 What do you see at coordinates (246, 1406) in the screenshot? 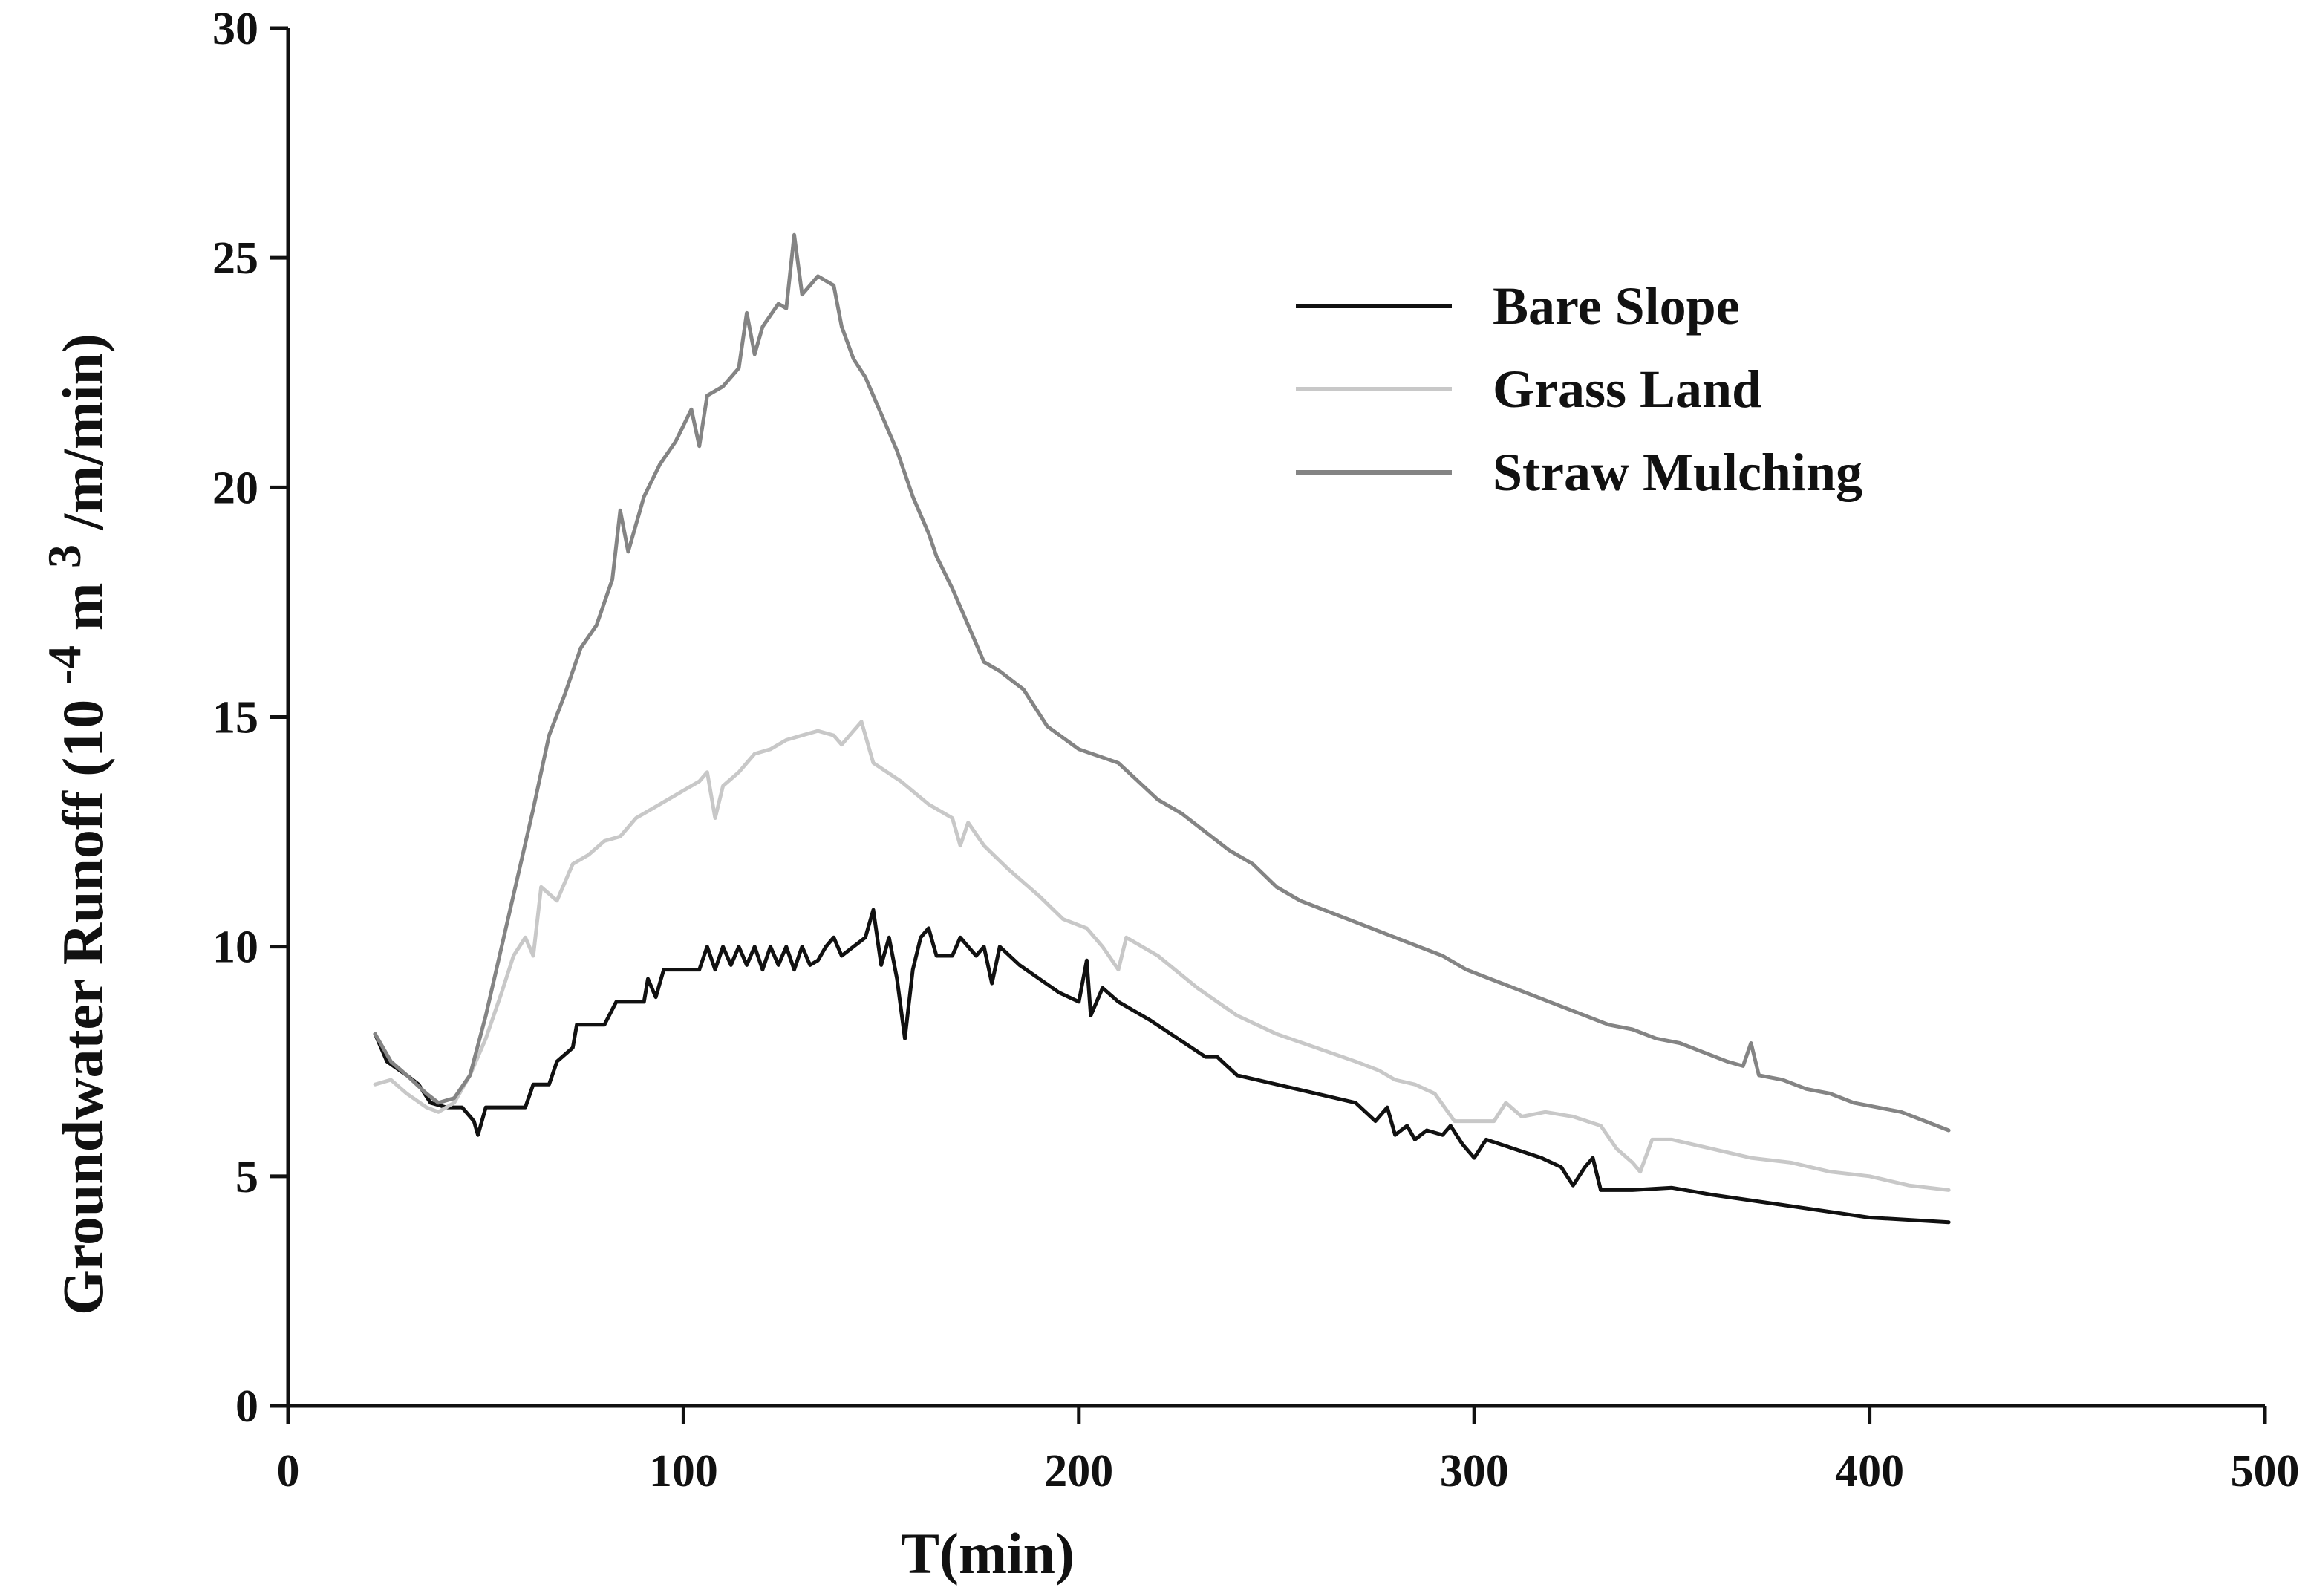
I see `y-tick-label: 0` at bounding box center [246, 1406].